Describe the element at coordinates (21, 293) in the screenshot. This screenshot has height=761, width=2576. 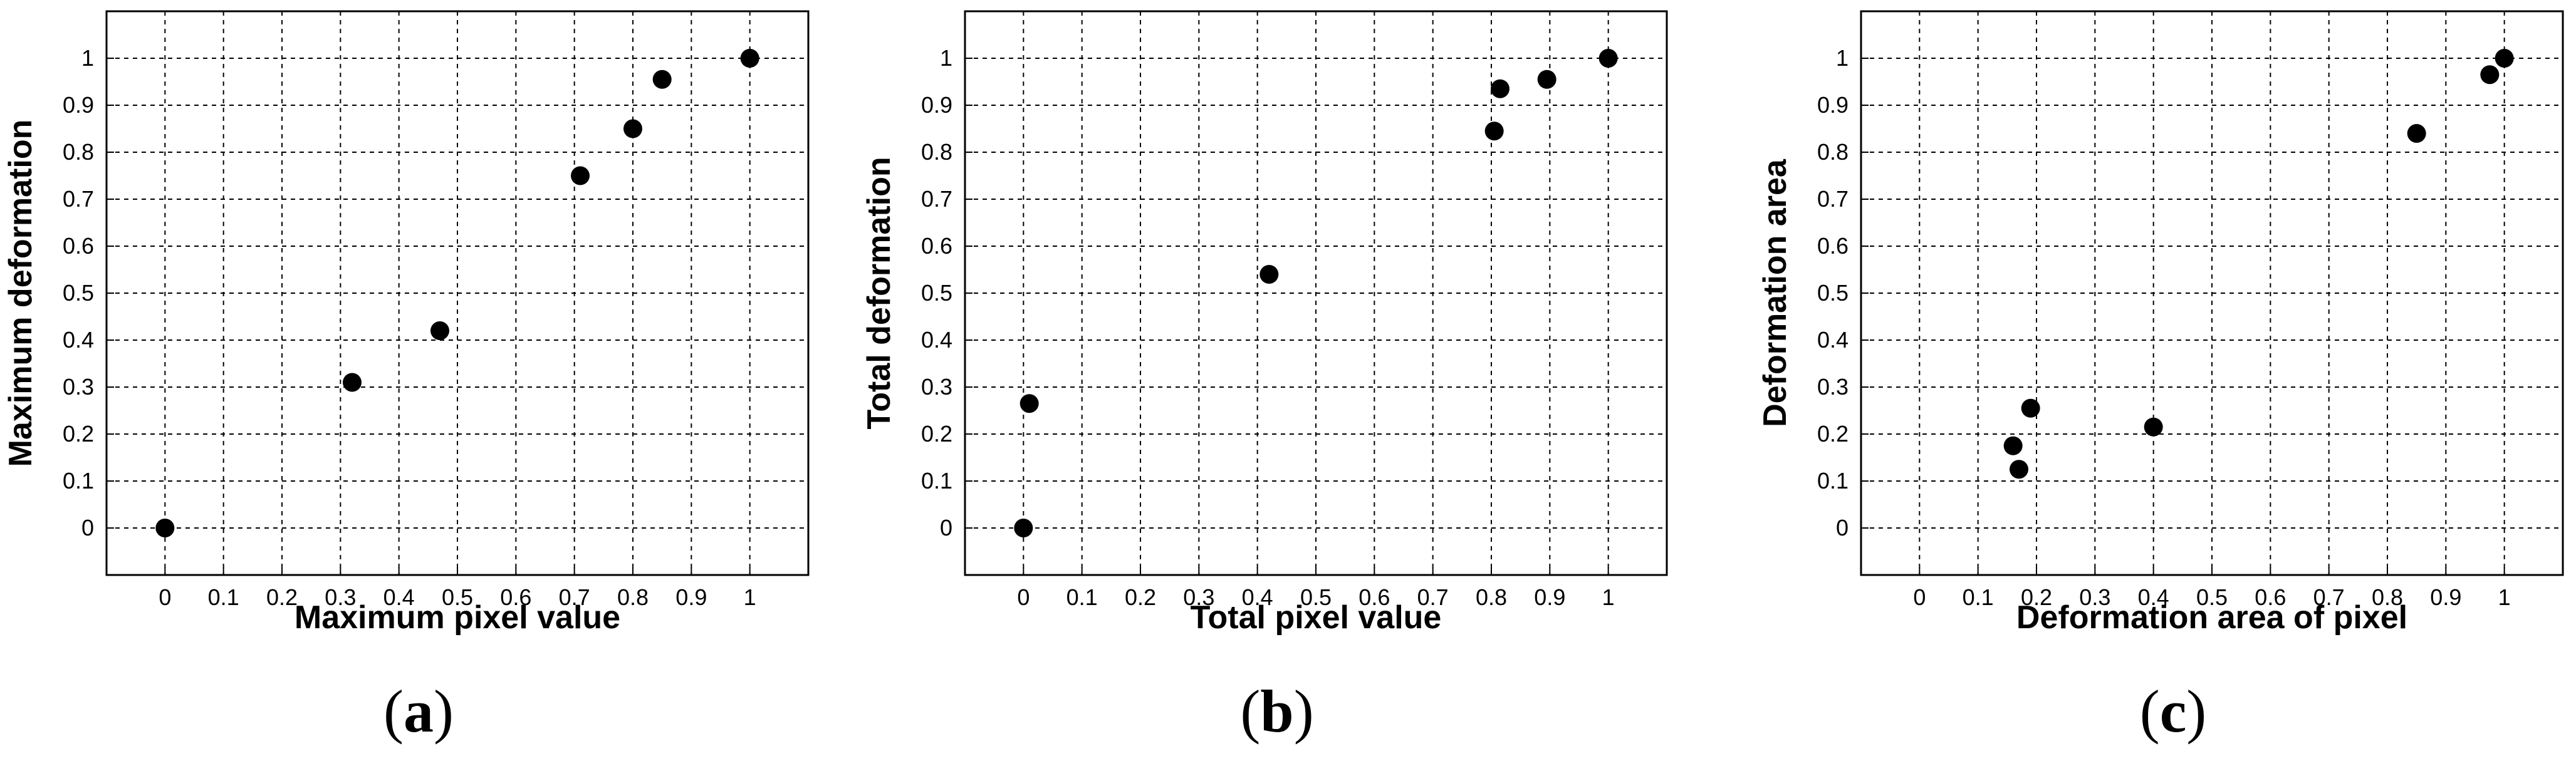
I see `y-axis-label: Maximum deformation` at that location.